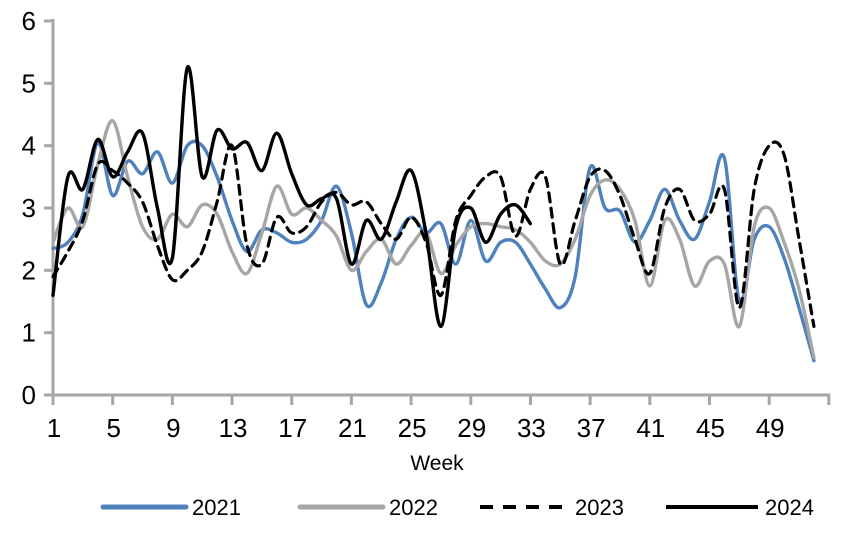 The image size is (852, 536). I want to click on y-axis-tick-label: 2, so click(29, 270).